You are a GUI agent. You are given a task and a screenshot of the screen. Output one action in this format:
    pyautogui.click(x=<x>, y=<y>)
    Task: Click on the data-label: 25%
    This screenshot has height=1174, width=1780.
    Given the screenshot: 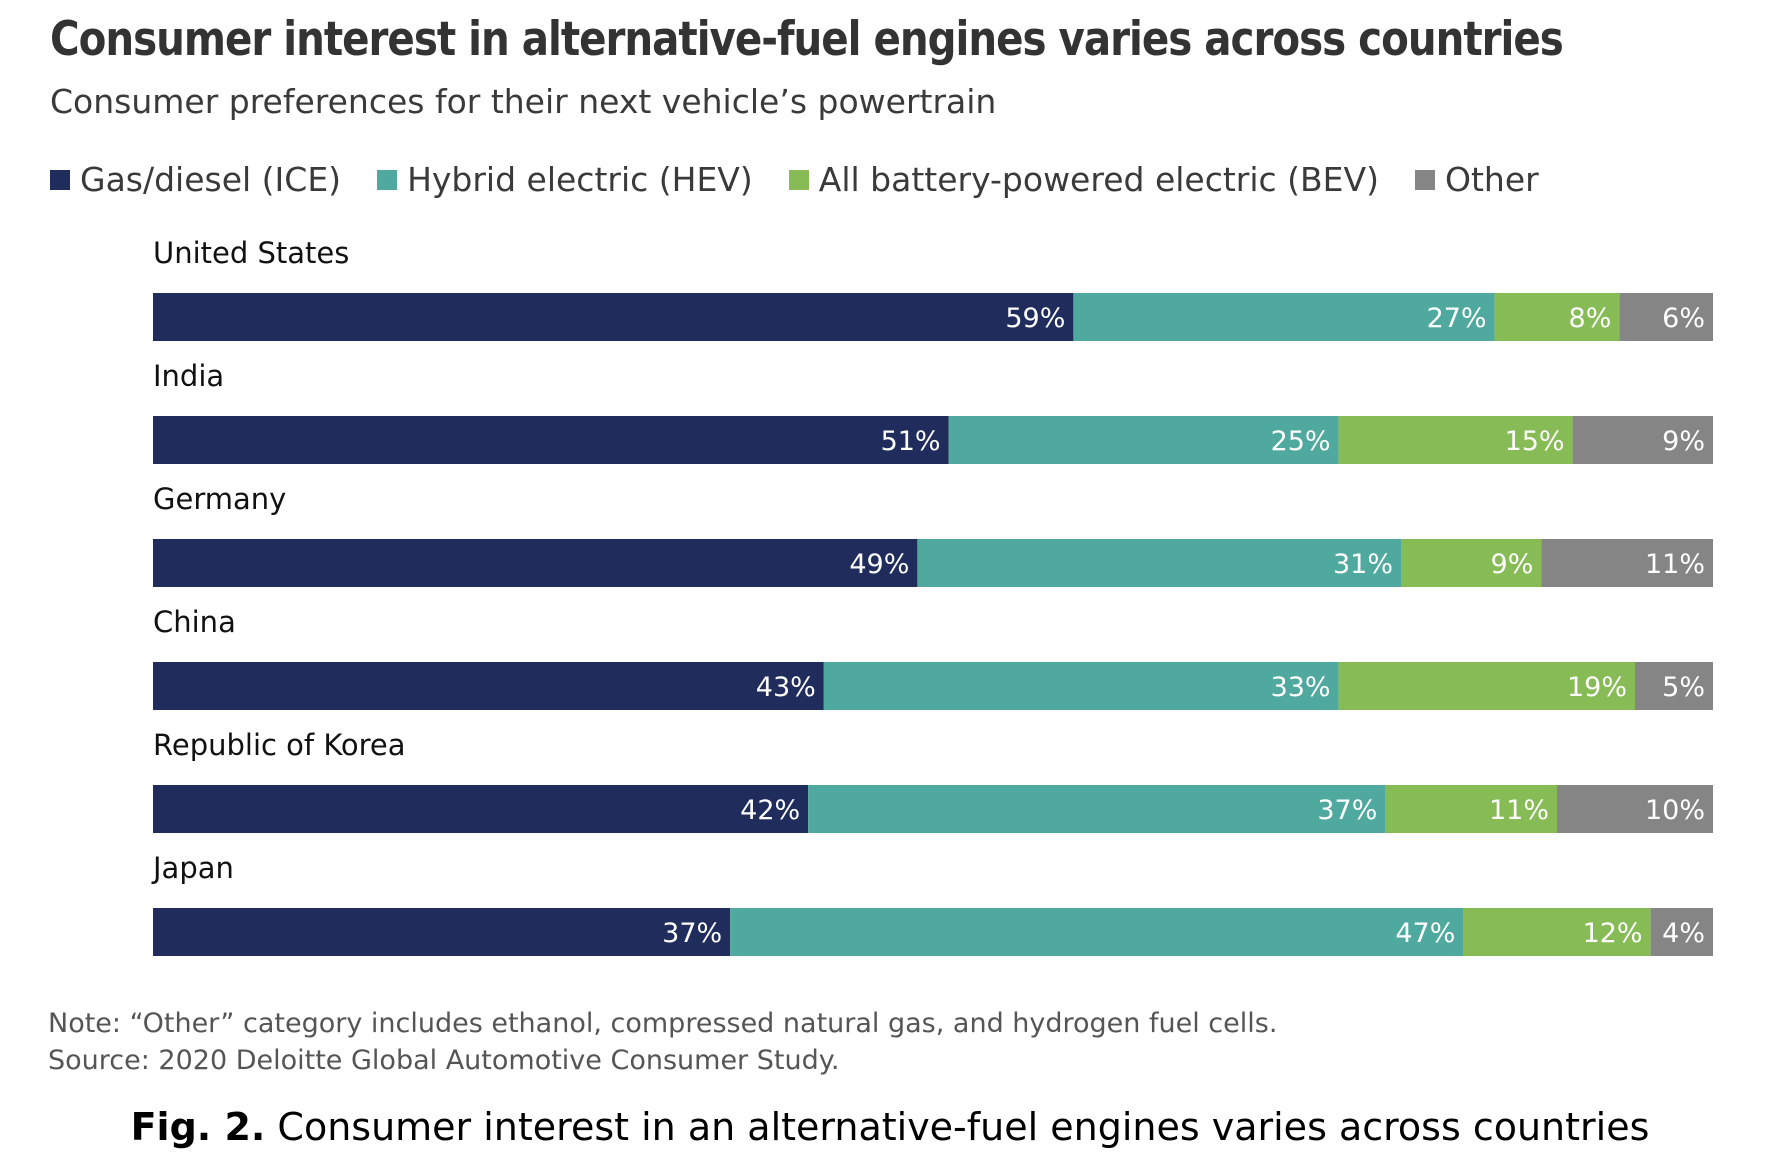 What is the action you would take?
    pyautogui.click(x=1301, y=441)
    